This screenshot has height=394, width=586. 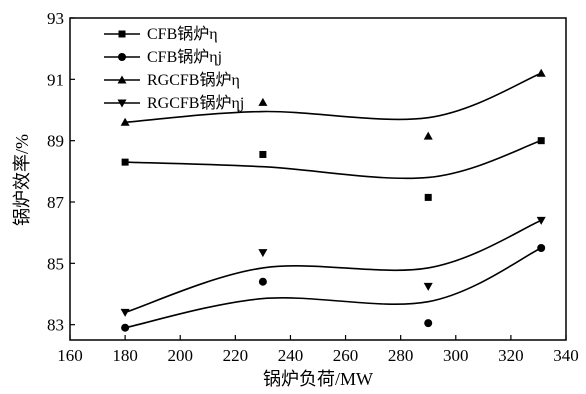 What do you see at coordinates (55, 79) in the screenshot?
I see `y-tick-label: 91` at bounding box center [55, 79].